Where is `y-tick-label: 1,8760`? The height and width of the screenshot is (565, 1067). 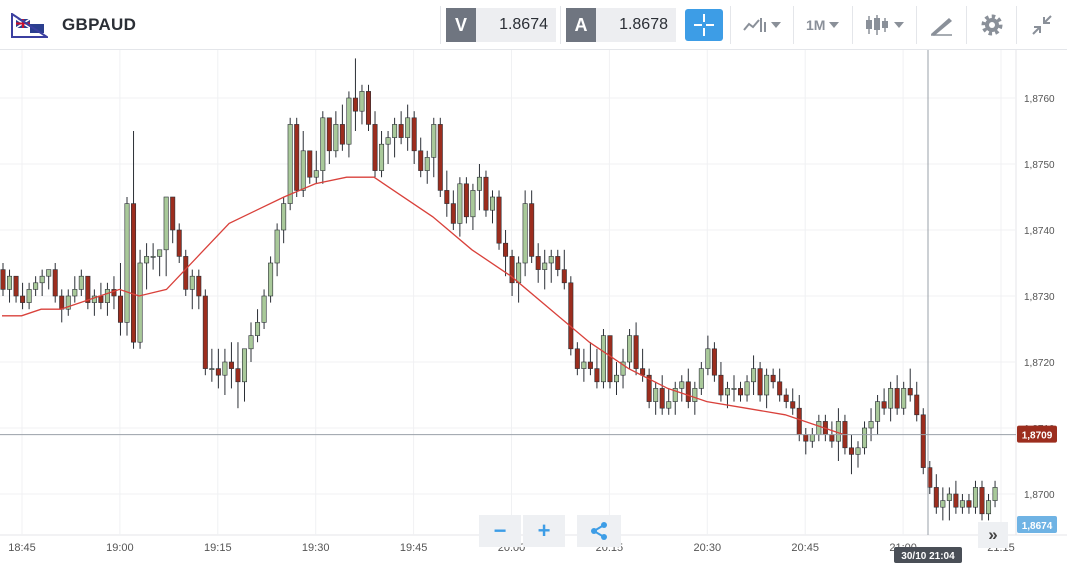 y-tick-label: 1,8760 is located at coordinates (1039, 99).